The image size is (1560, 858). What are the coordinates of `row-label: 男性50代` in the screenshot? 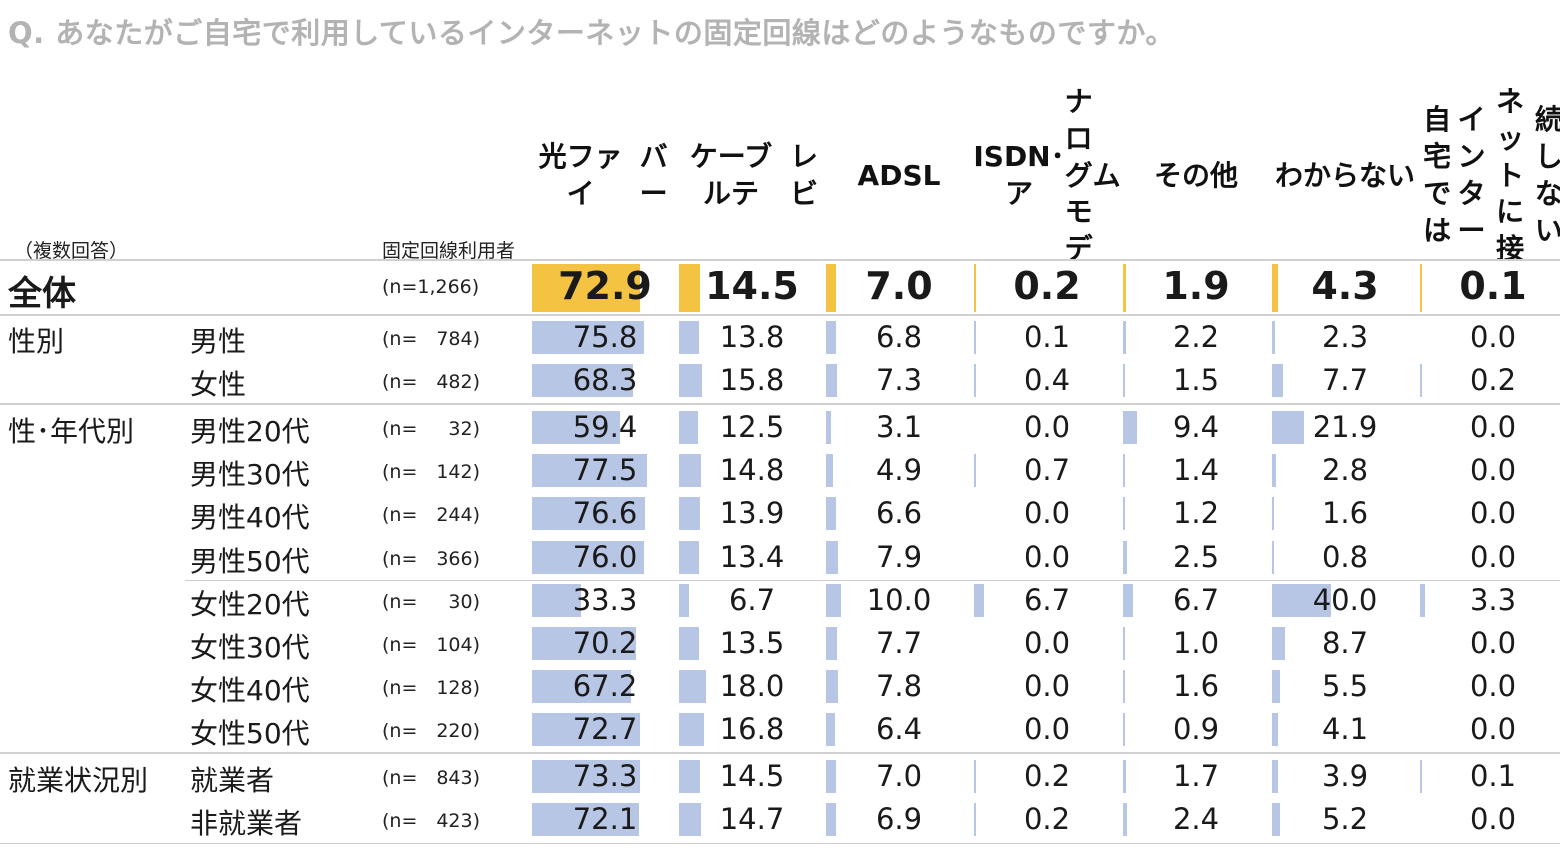 It's located at (250, 561).